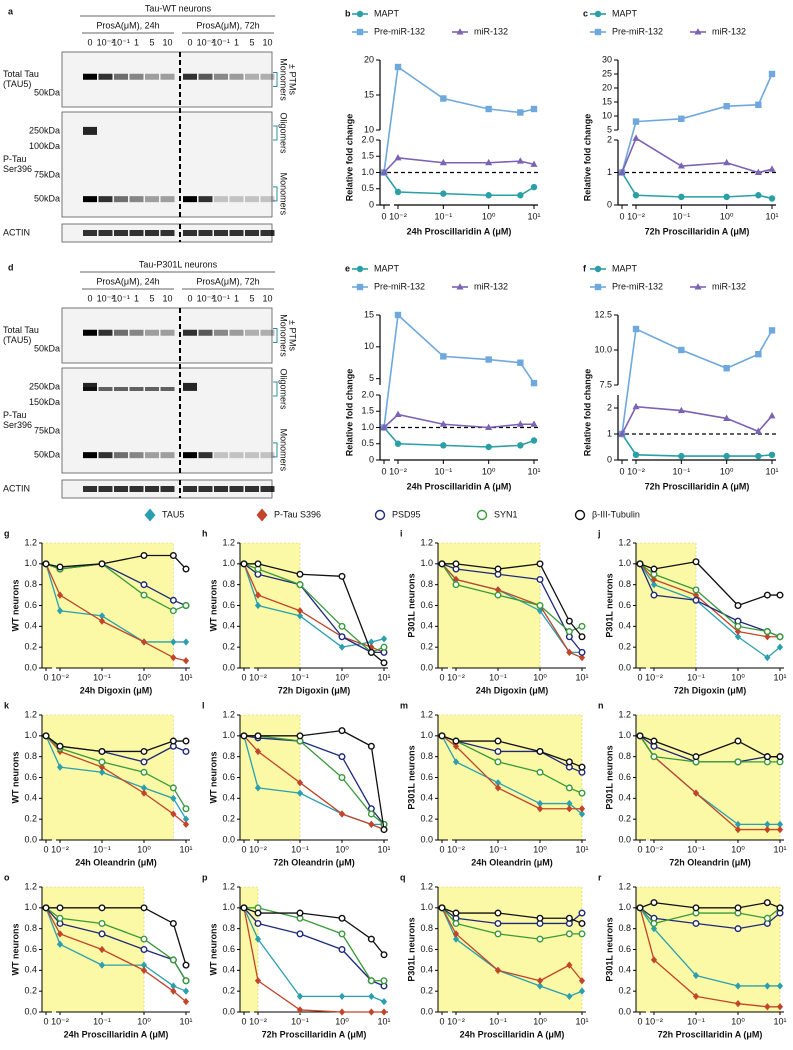 The width and height of the screenshot is (793, 1050). I want to click on legend-label: MAPT, so click(625, 268).